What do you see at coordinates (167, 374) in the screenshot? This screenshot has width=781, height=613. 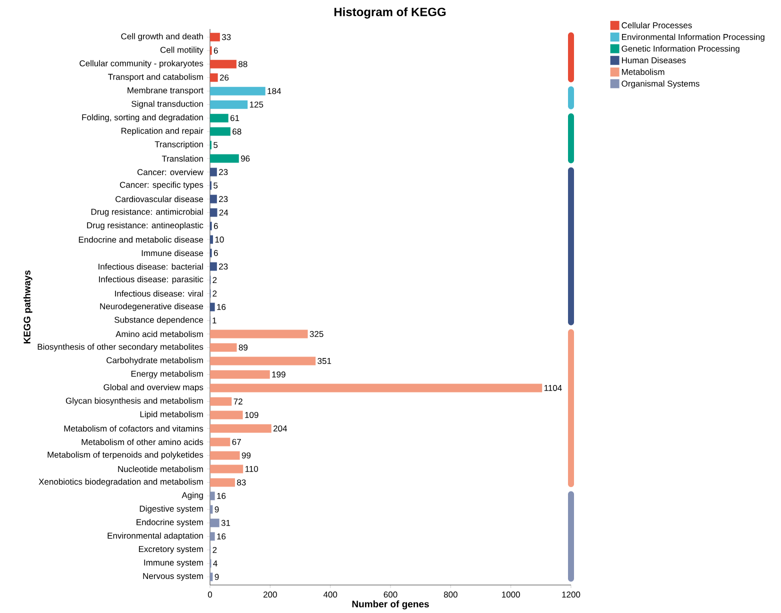 I see `y-tick-label: Energy metabolism` at bounding box center [167, 374].